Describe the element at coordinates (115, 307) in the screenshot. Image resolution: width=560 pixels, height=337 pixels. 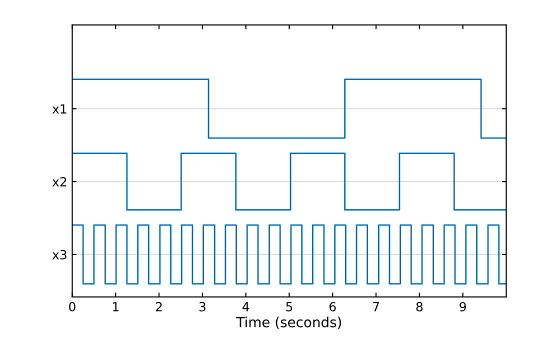
I see `x-tick-label: 1` at that location.